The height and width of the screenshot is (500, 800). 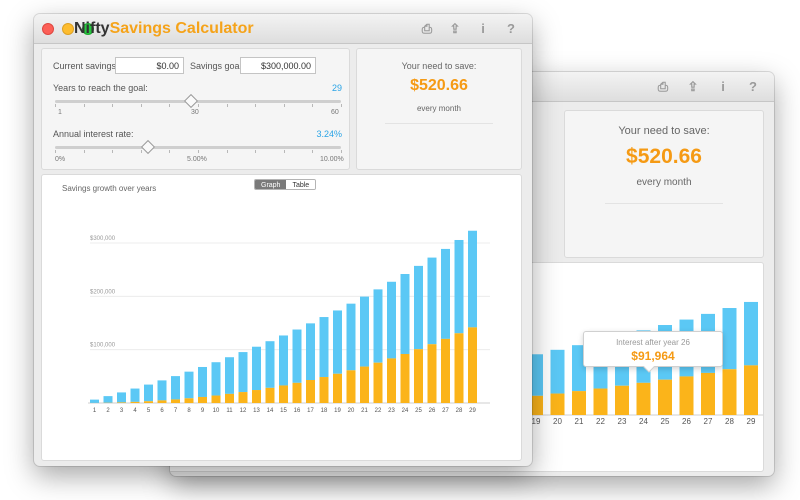 I want to click on x-tick-label: 18, so click(x=324, y=411).